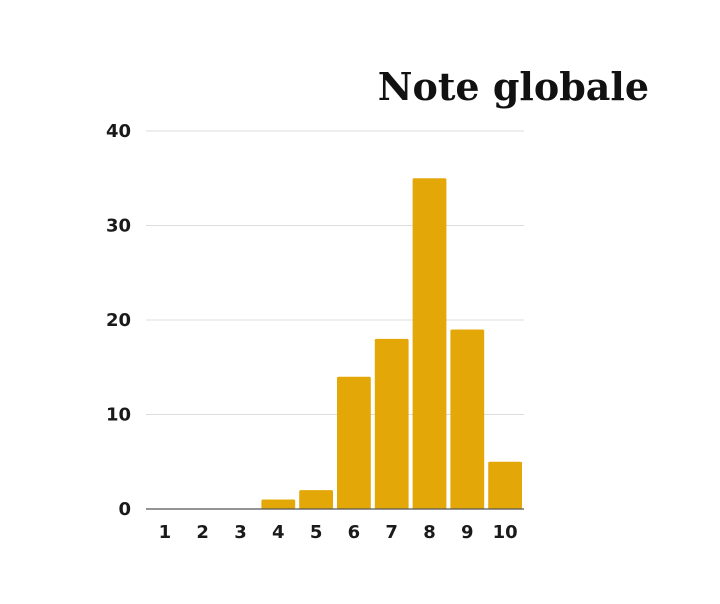 Image resolution: width=720 pixels, height=604 pixels. I want to click on y-tick-label: 10, so click(118, 415).